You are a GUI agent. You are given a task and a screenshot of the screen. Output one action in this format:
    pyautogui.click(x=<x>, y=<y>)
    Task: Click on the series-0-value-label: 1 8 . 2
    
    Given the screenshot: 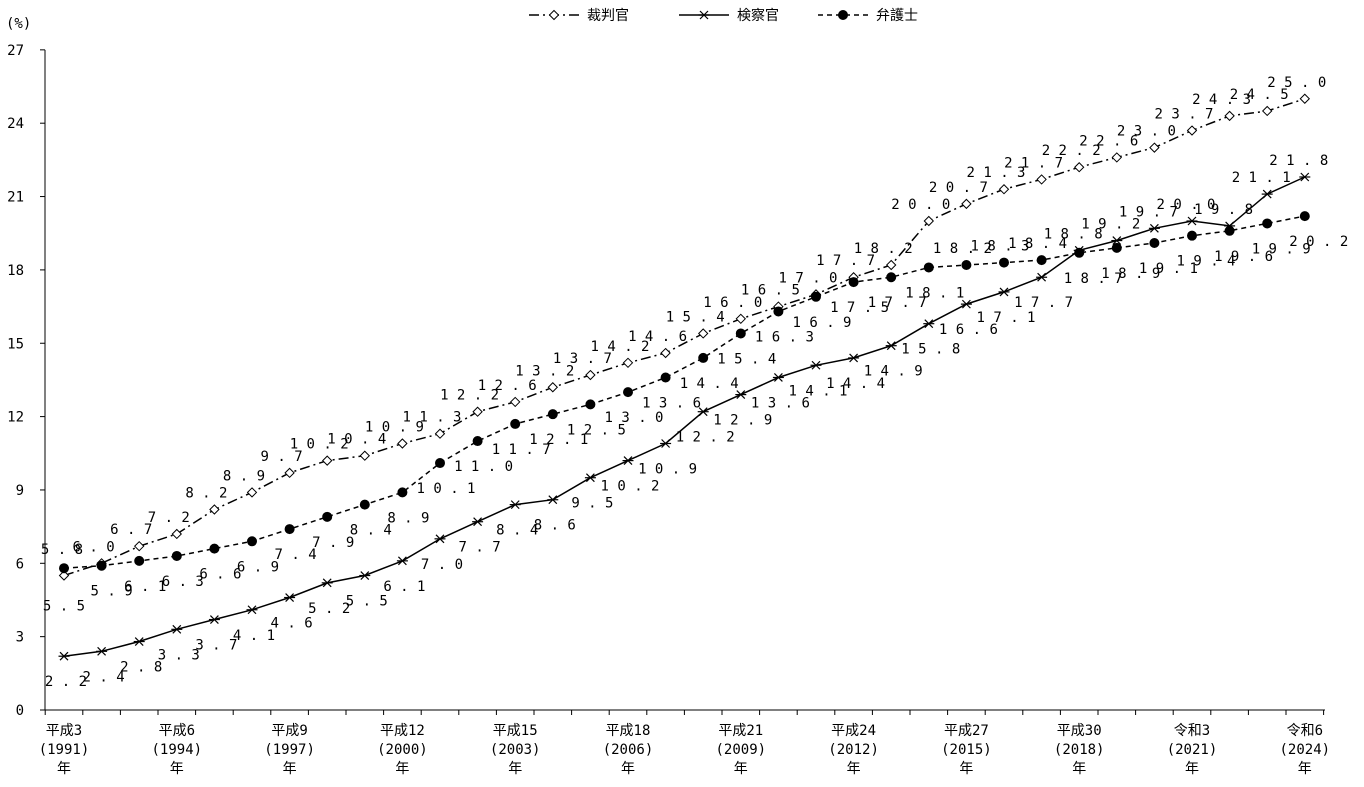 What is the action you would take?
    pyautogui.click(x=883, y=249)
    